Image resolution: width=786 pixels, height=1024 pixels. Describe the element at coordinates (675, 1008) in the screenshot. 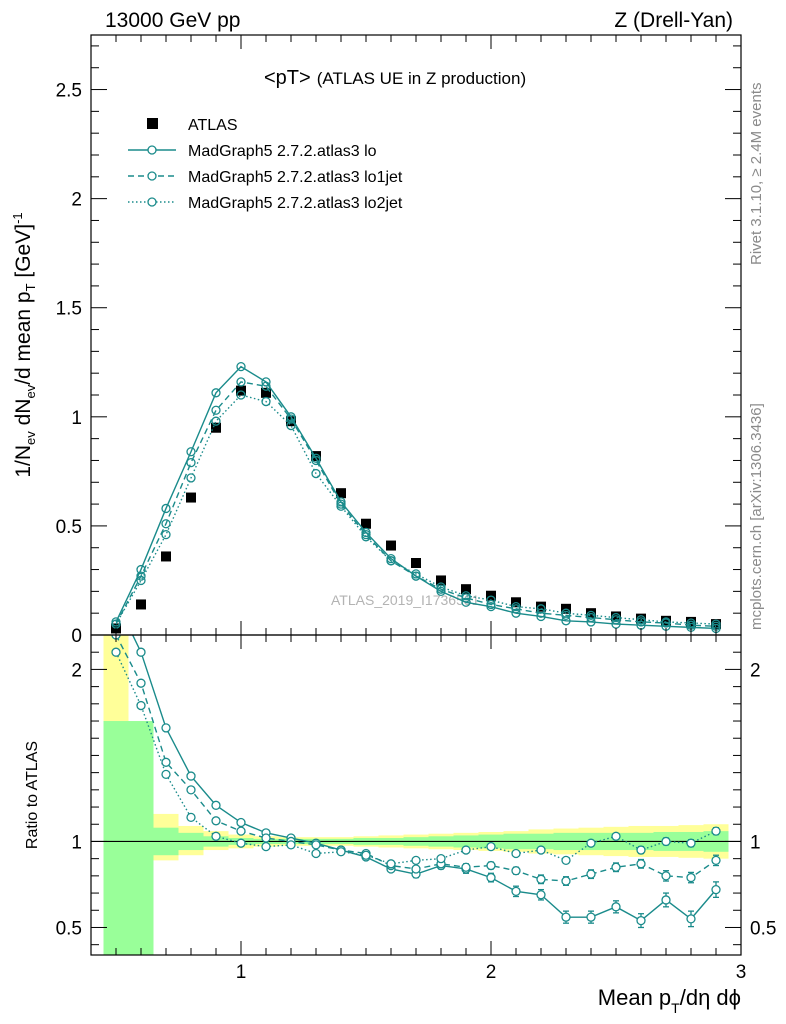

I see `x-label-sub-t: T` at that location.